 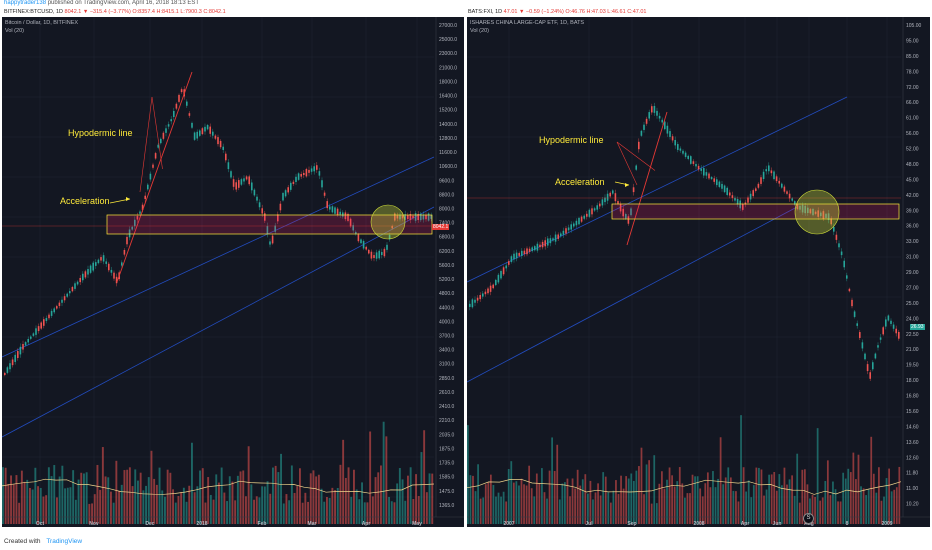 What do you see at coordinates (912, 57) in the screenshot?
I see `y-axis-tick-label: 85.00` at bounding box center [912, 57].